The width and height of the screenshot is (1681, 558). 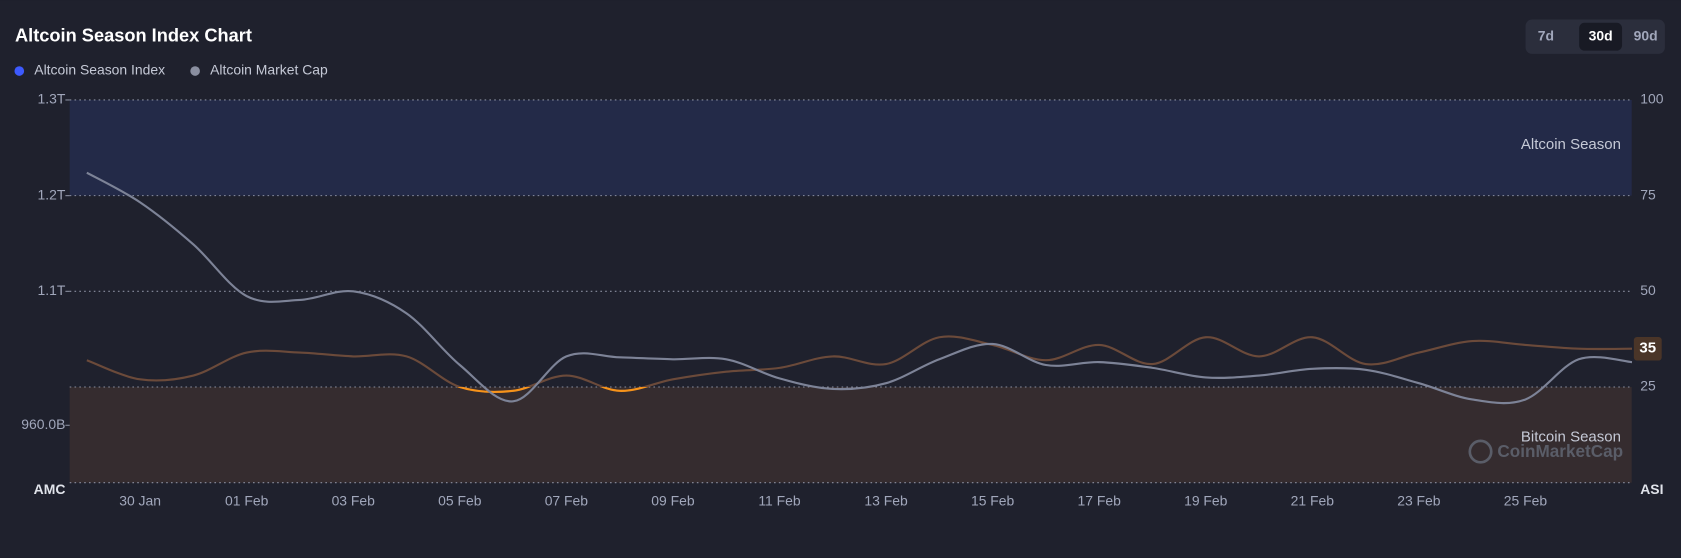 What do you see at coordinates (1648, 290) in the screenshot?
I see `y2-tick-label: 50` at bounding box center [1648, 290].